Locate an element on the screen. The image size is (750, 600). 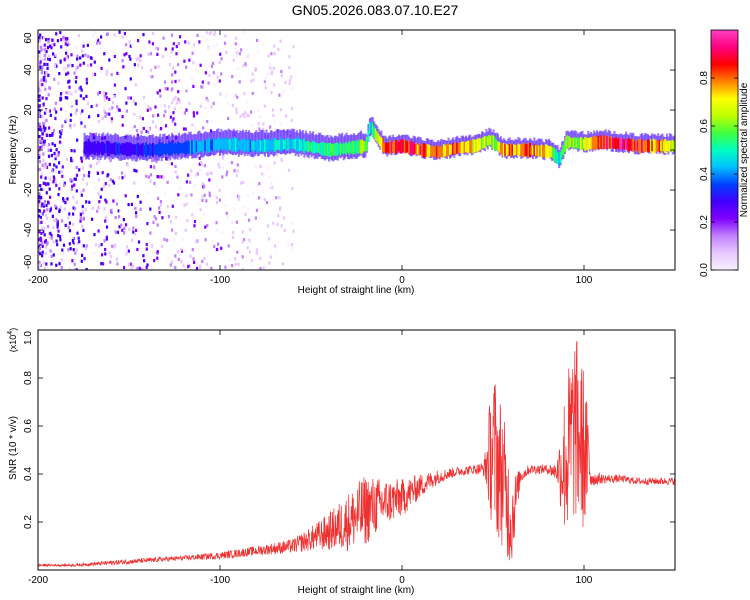
spectrogram-y-tick-label: 40 is located at coordinates (28, 70).